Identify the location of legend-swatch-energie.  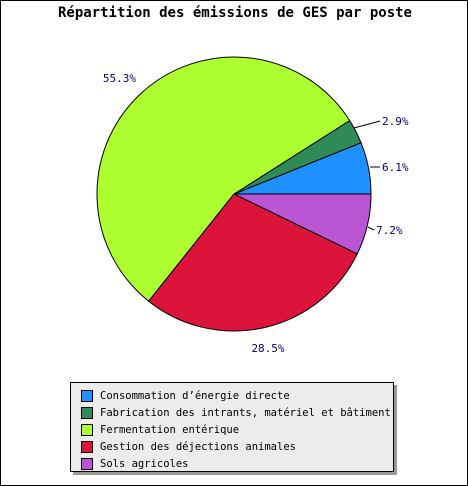
(87, 395).